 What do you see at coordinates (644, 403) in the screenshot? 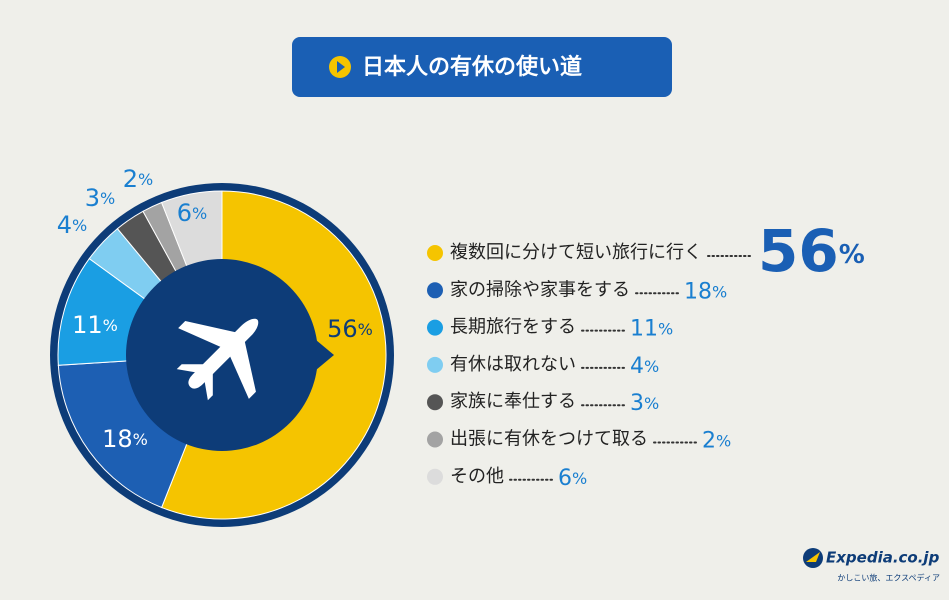
I see `legend-value: 3%` at bounding box center [644, 403].